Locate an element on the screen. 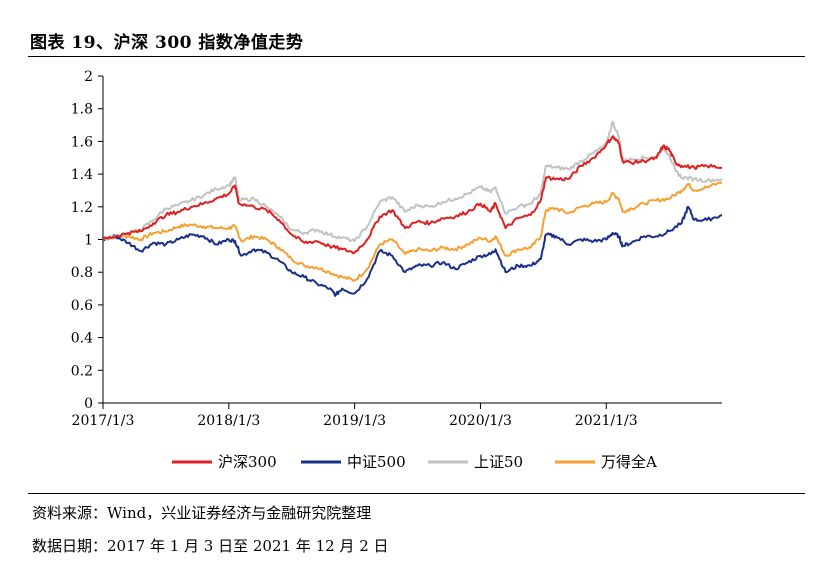  x-tick-label: 2019/1/3 is located at coordinates (354, 421).